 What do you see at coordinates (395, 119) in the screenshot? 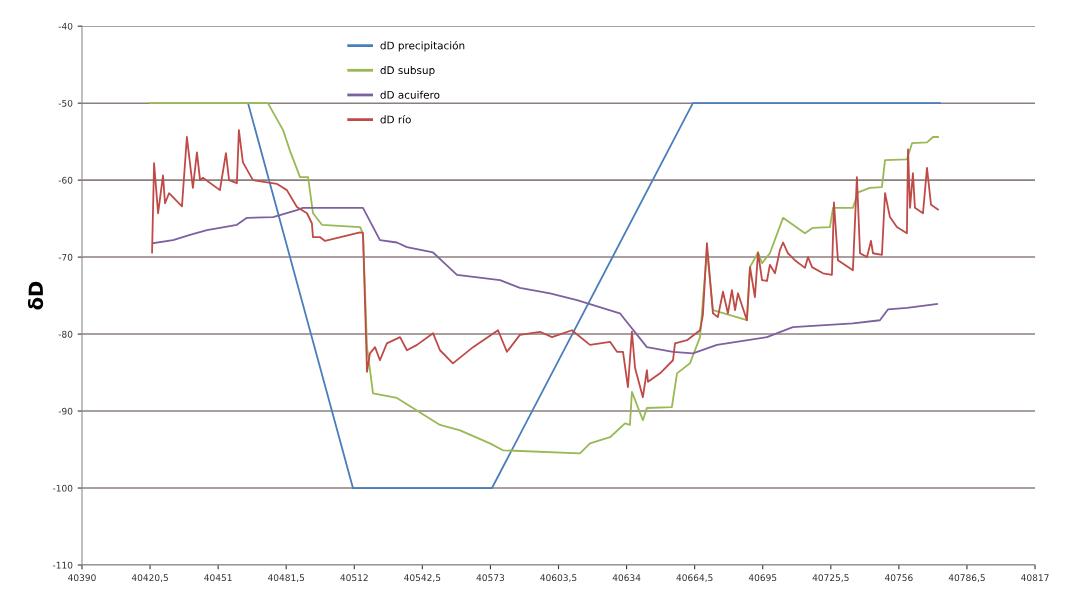
I see `legend-label: dD río` at bounding box center [395, 119].